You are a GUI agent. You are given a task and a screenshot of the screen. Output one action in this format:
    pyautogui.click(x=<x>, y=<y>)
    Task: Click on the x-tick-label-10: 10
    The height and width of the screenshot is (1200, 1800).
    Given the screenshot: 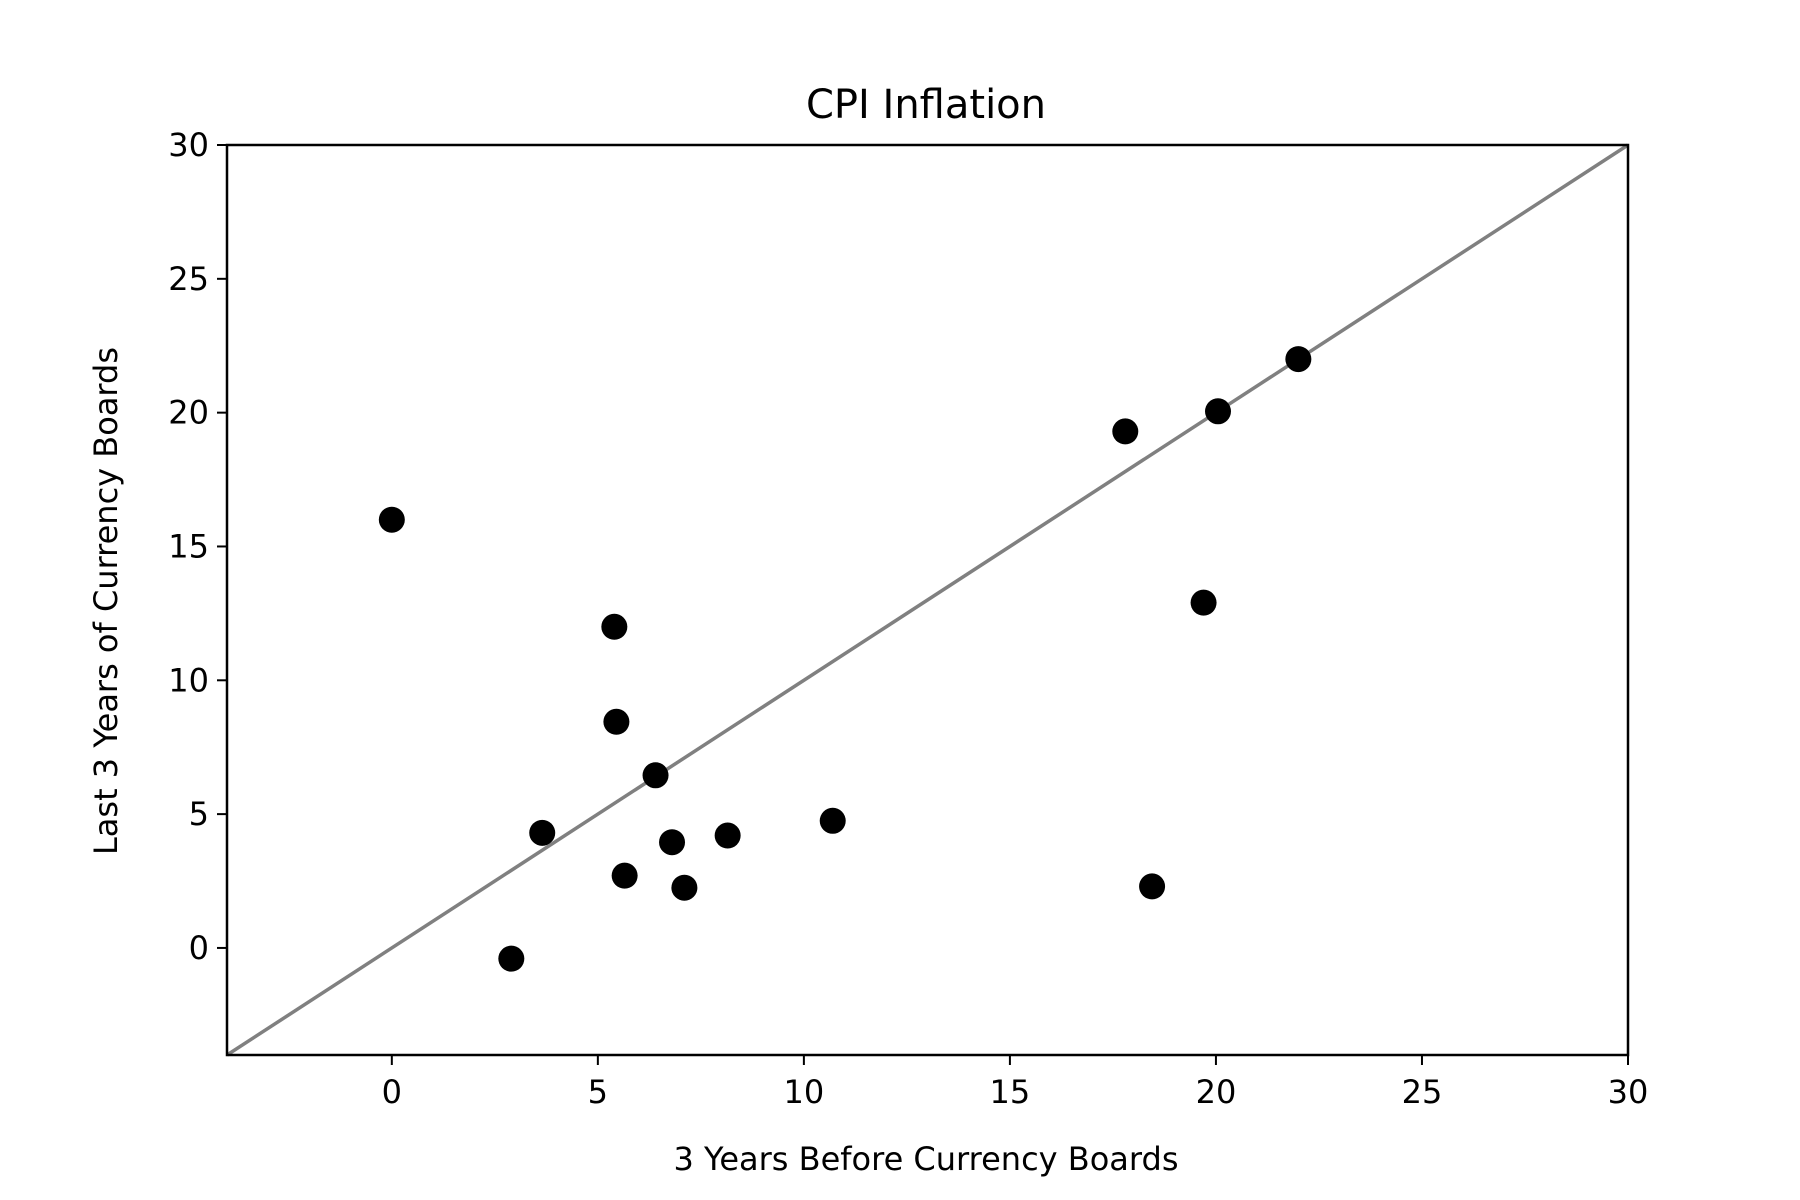 What is the action you would take?
    pyautogui.click(x=804, y=1092)
    